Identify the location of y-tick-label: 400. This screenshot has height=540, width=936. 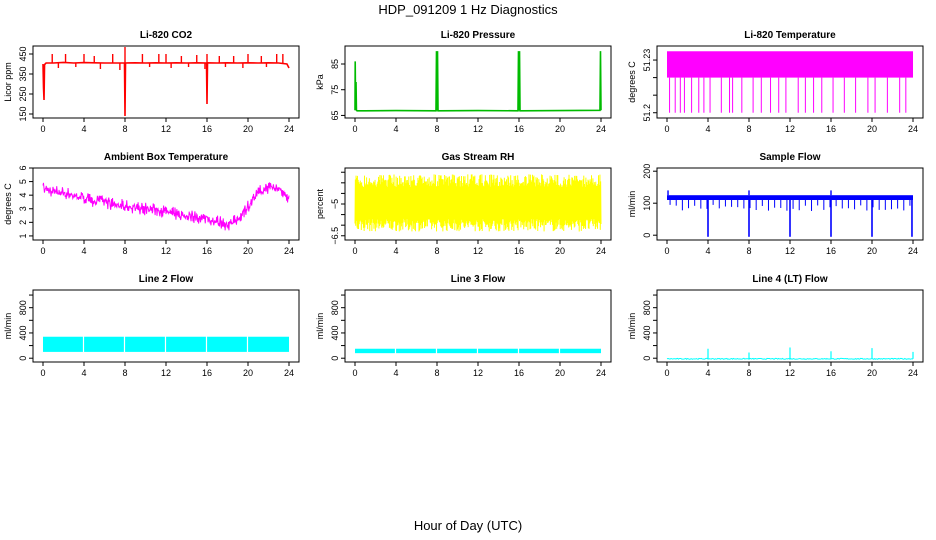
(335, 332).